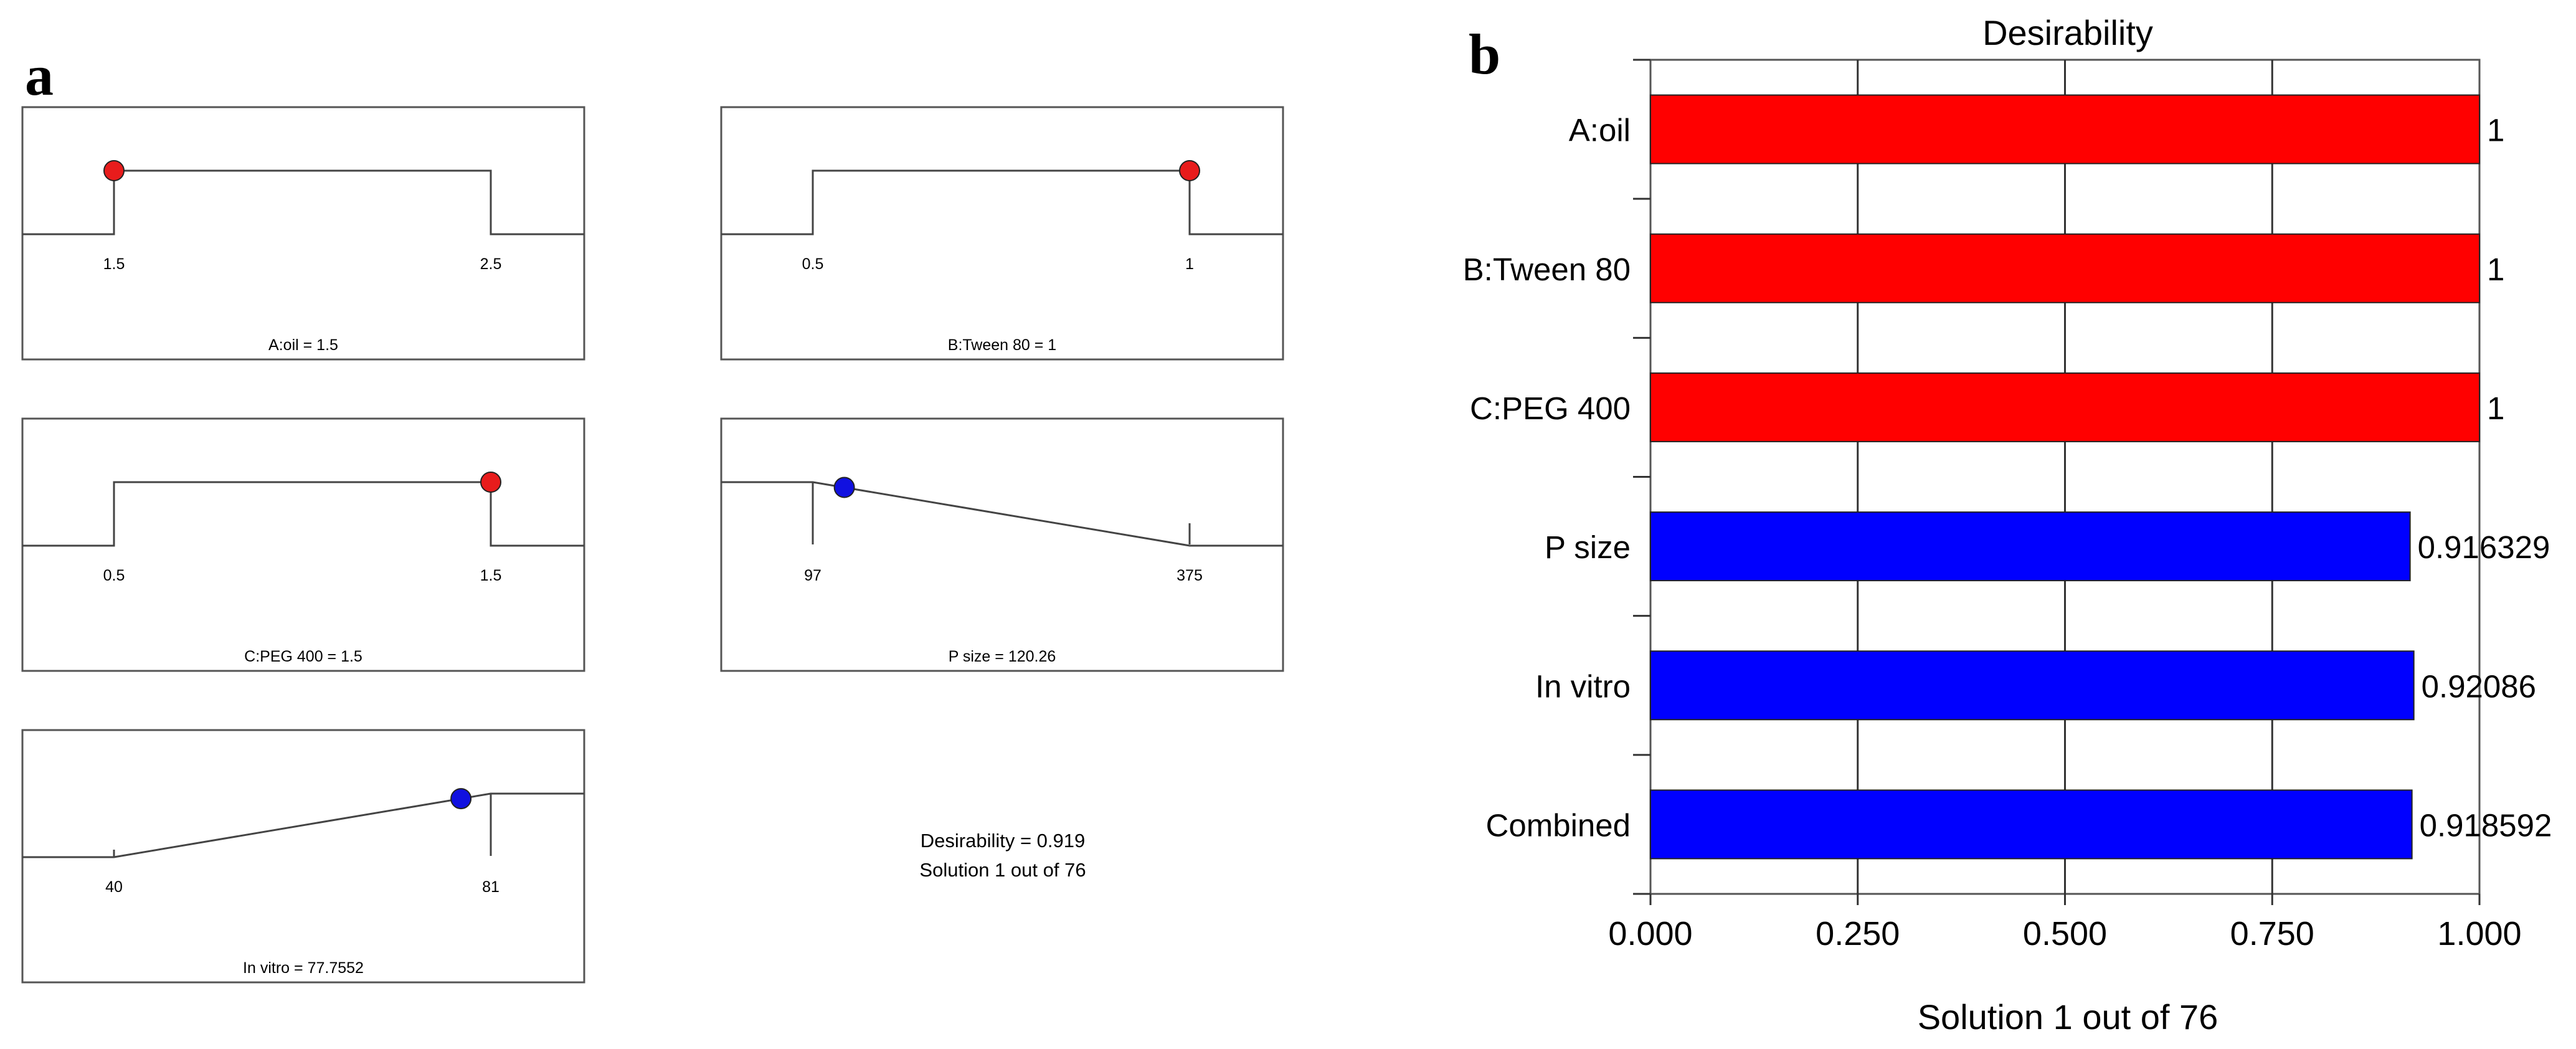  I want to click on x-tick-label: 1.000, so click(2479, 933).